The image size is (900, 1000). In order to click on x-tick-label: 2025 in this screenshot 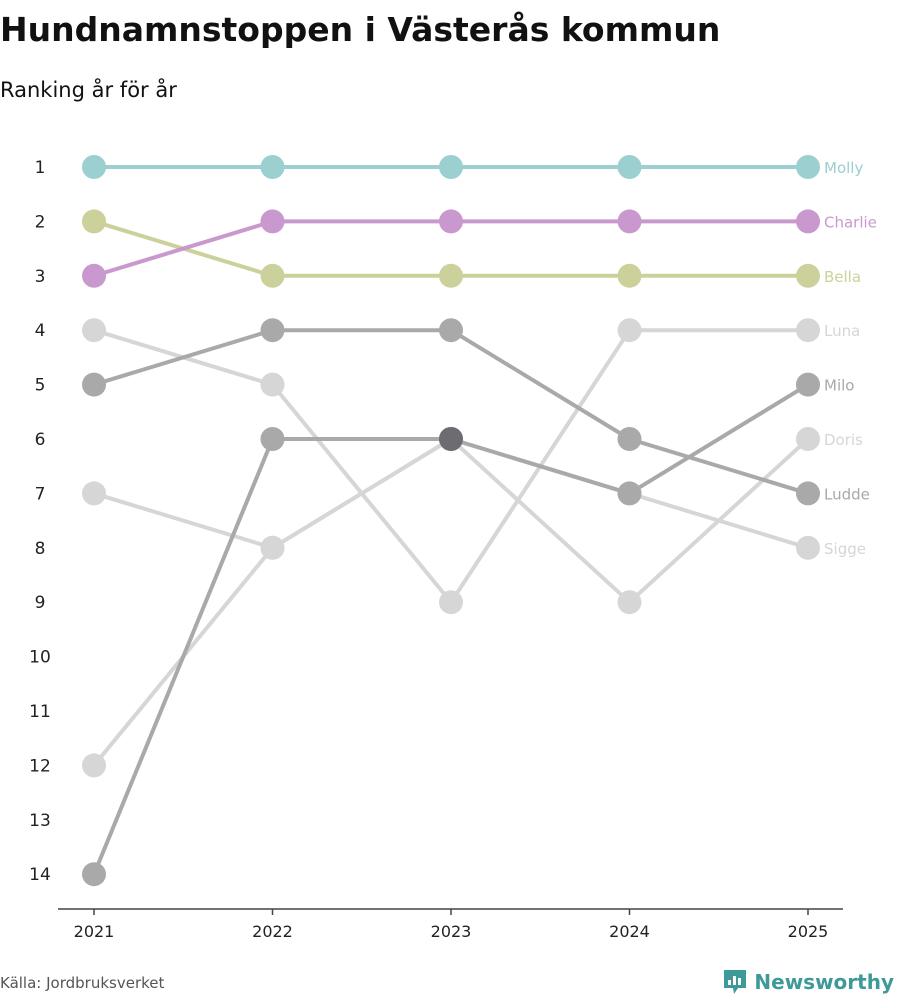, I will do `click(808, 931)`.